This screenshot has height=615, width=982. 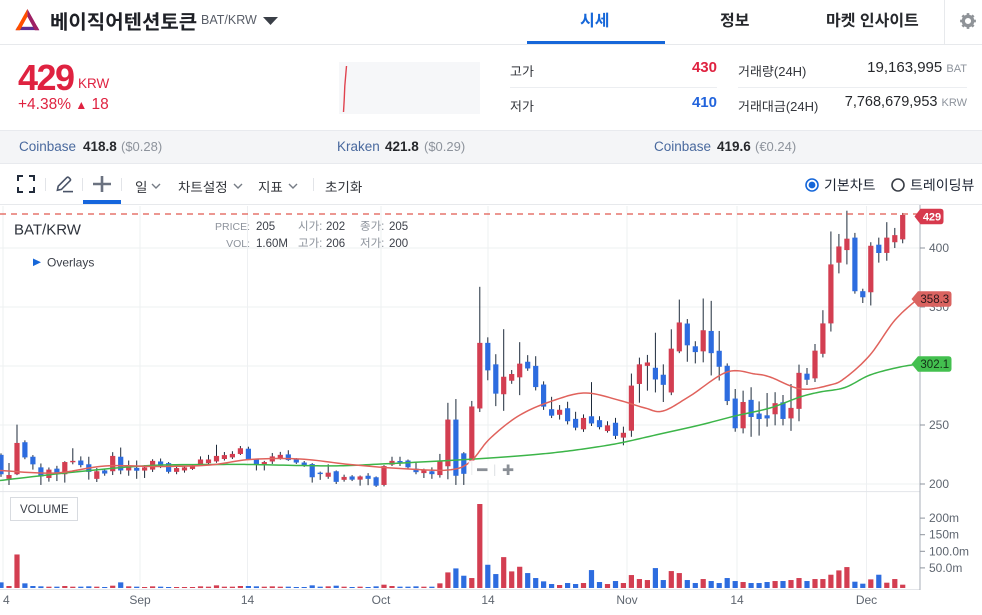 I want to click on svg-text: Dec, so click(x=866, y=600).